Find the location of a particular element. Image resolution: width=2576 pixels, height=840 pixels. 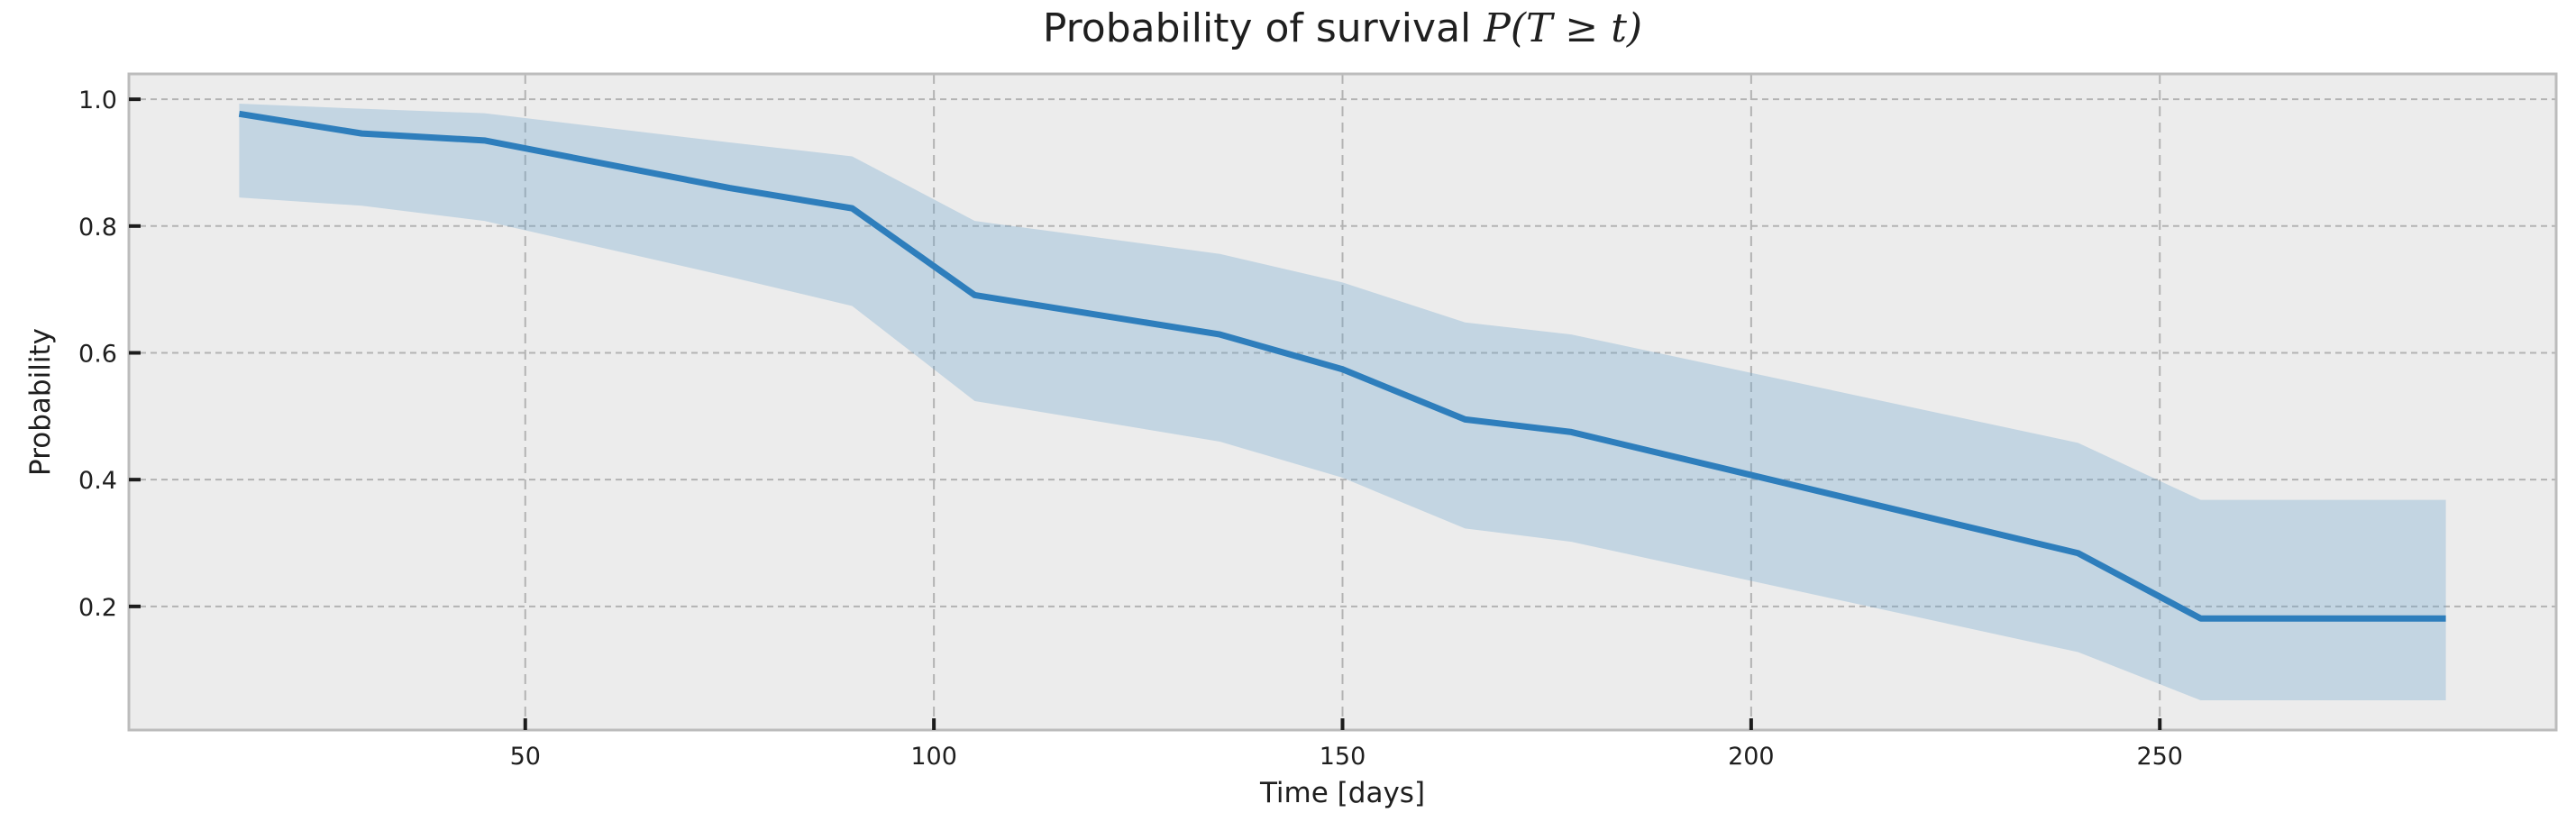

chart-title: Probability of survival P(T ≥ t) is located at coordinates (1342, 28).